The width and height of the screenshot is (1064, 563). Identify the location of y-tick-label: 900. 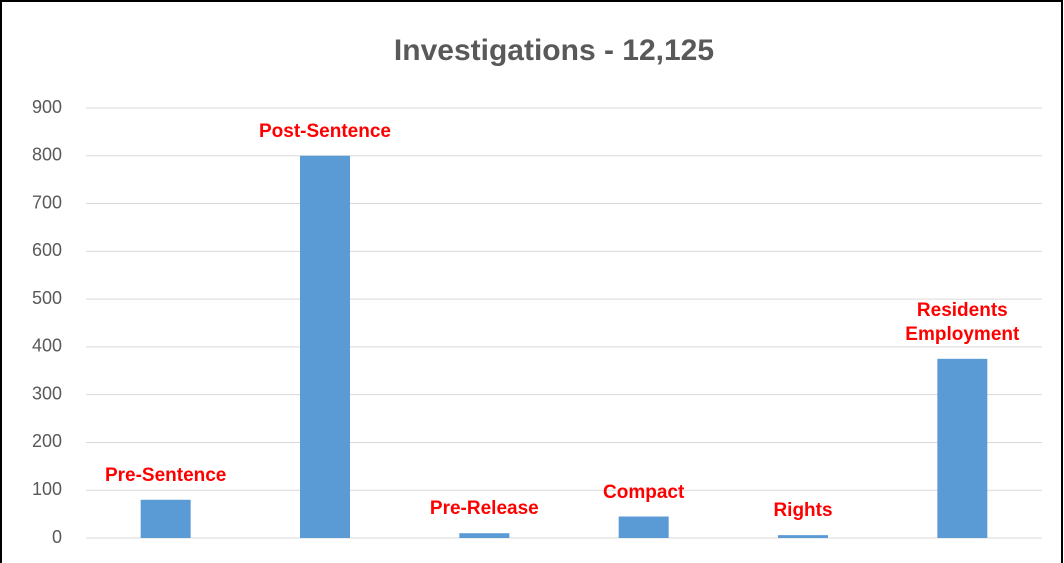
(47, 107).